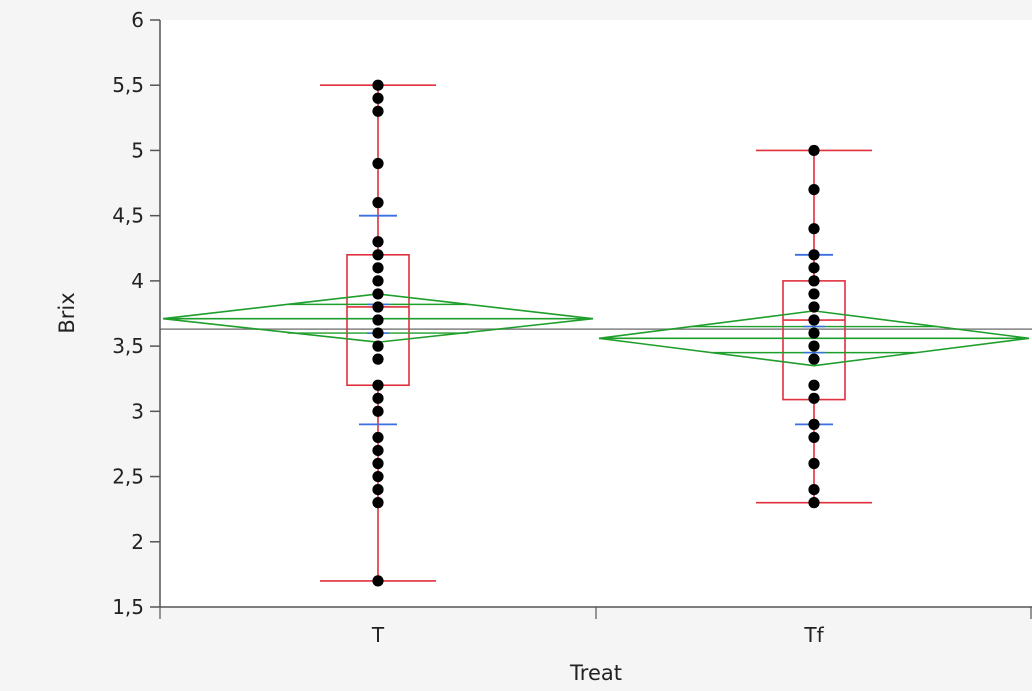  I want to click on x-tick-label: T, so click(378, 635).